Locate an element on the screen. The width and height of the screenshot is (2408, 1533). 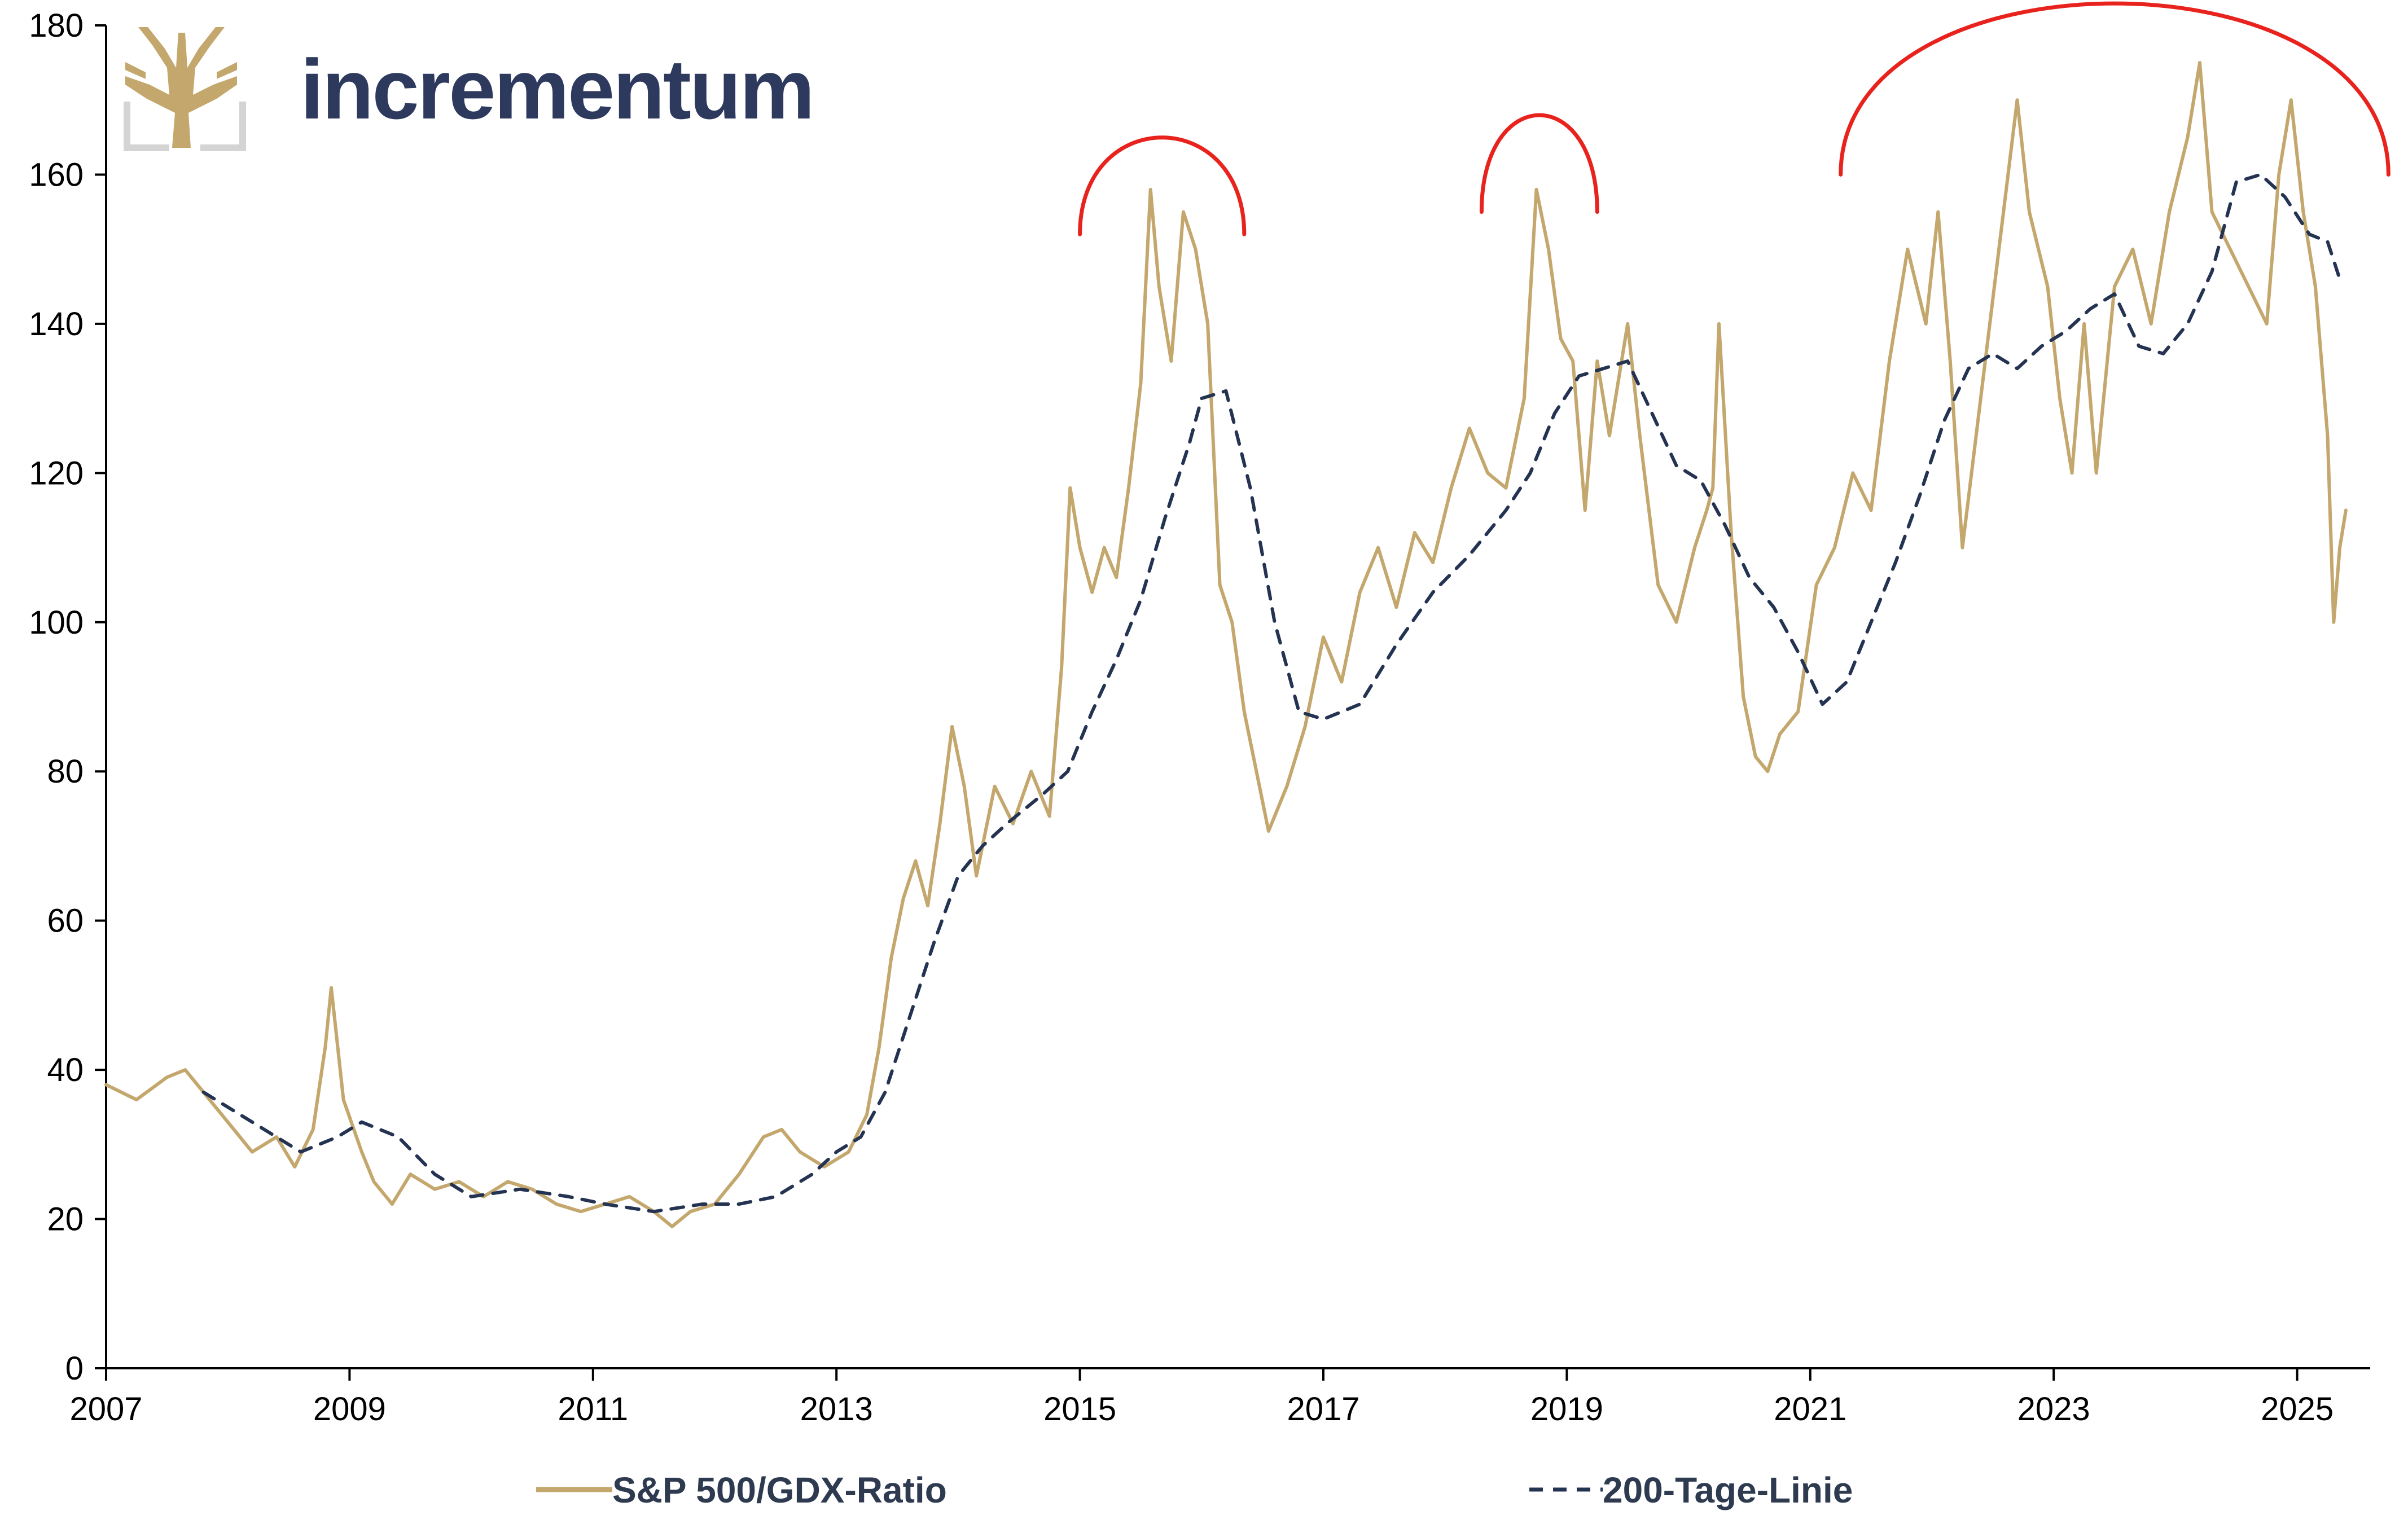
legend: S&P 500/GDX-Ratio 200-Tage-Linie is located at coordinates (1195, 1490).